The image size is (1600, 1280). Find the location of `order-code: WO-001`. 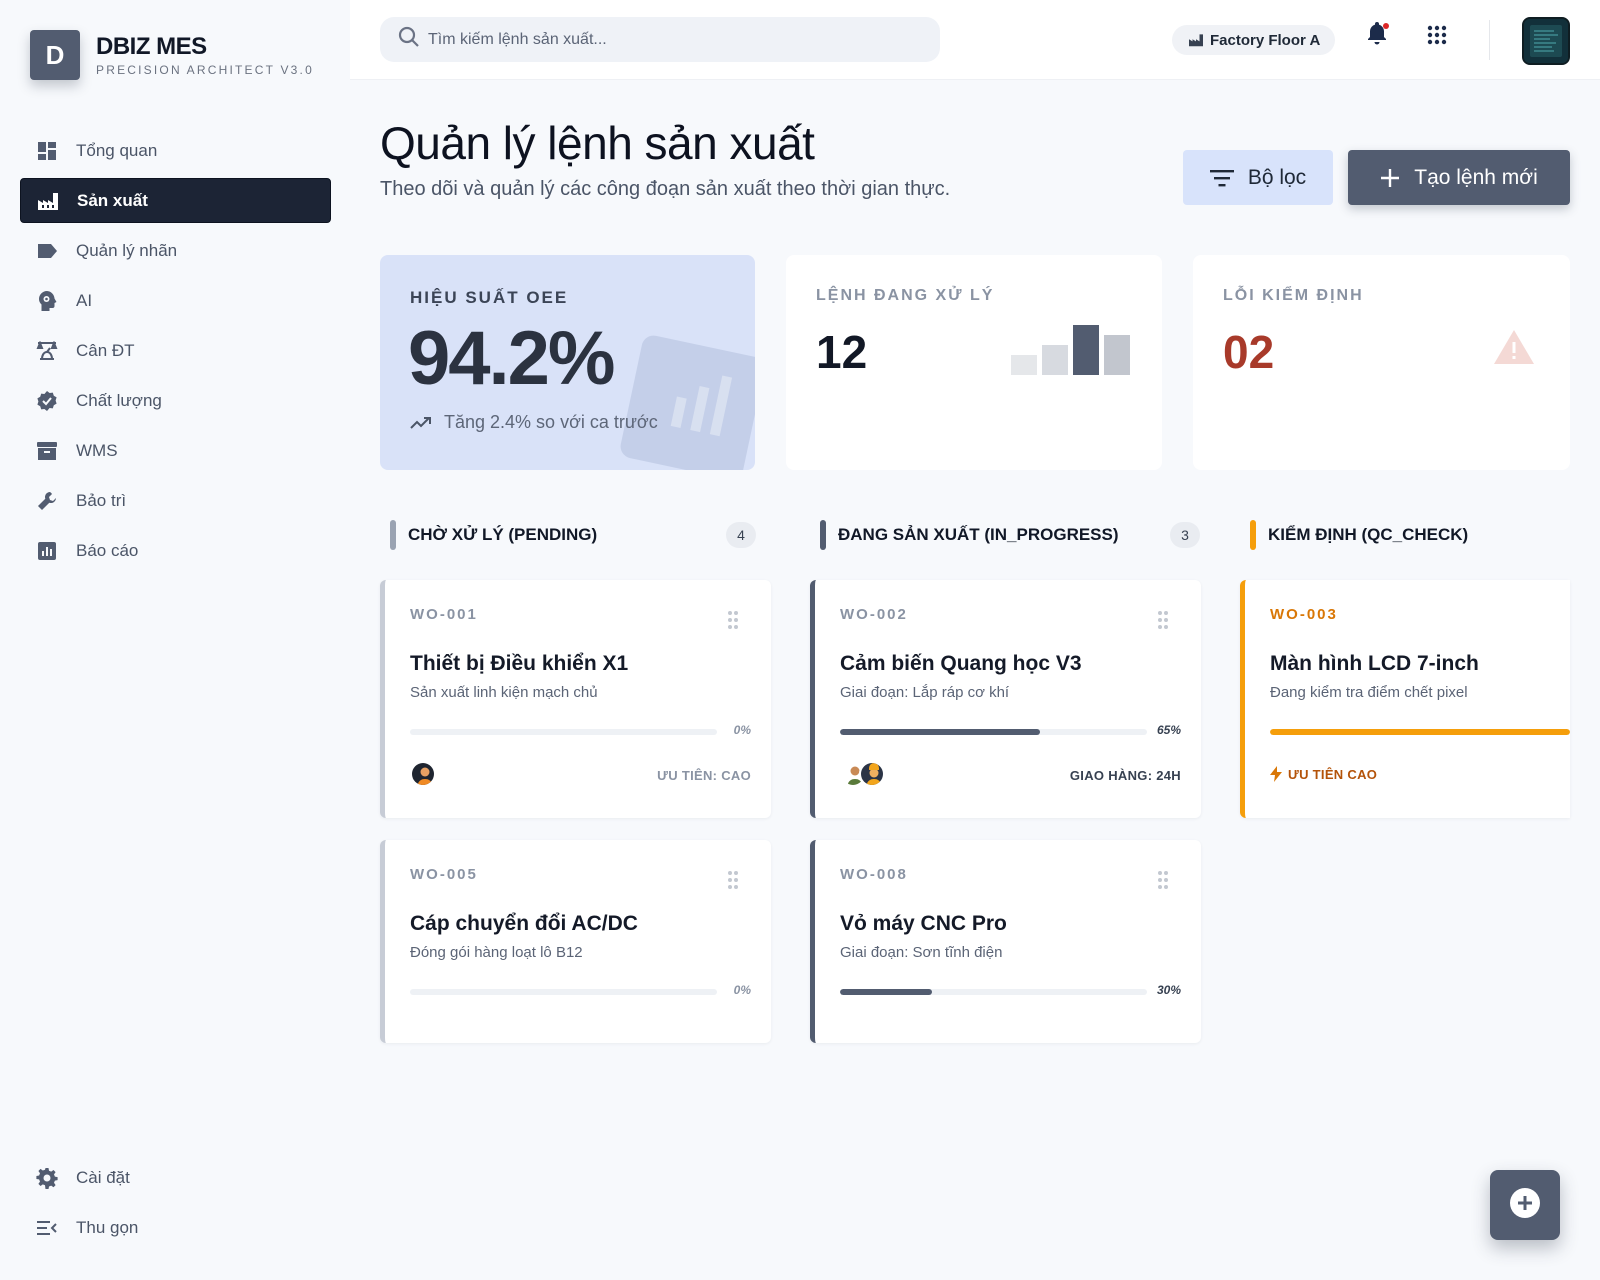

order-code: WO-001 is located at coordinates (444, 614).